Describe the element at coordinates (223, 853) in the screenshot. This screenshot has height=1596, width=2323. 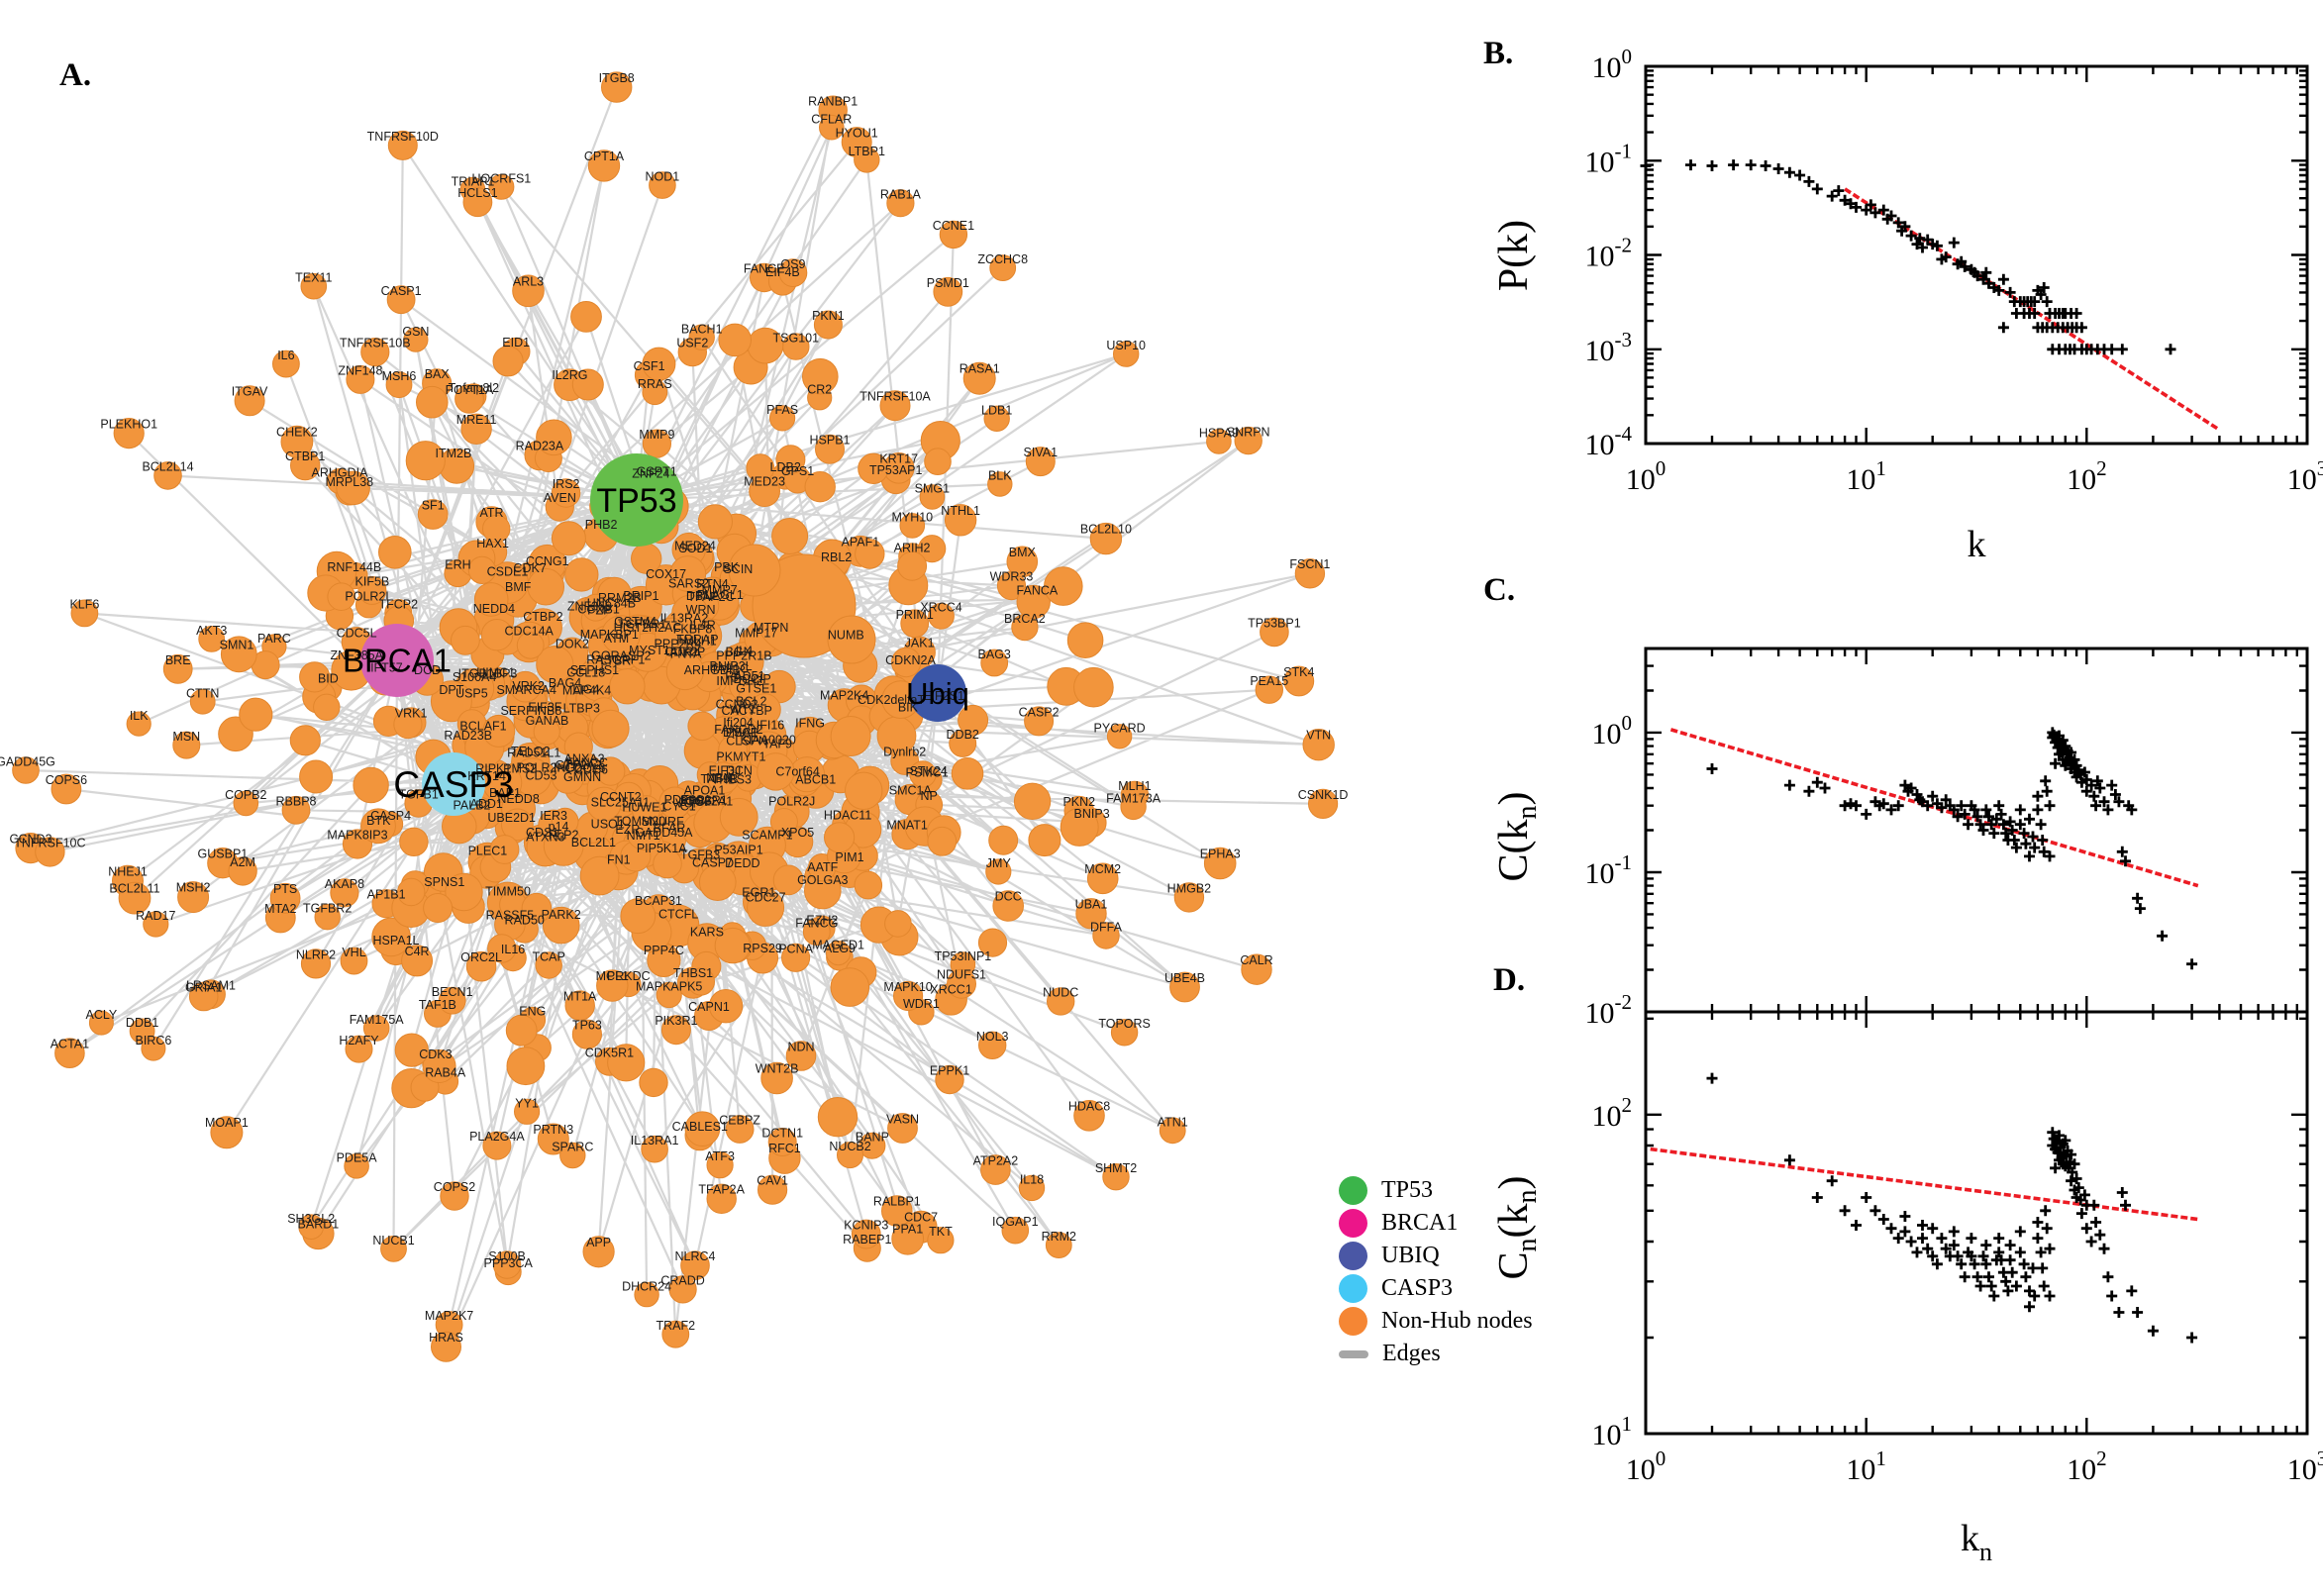
I see `svg-text: GUSBP1` at that location.